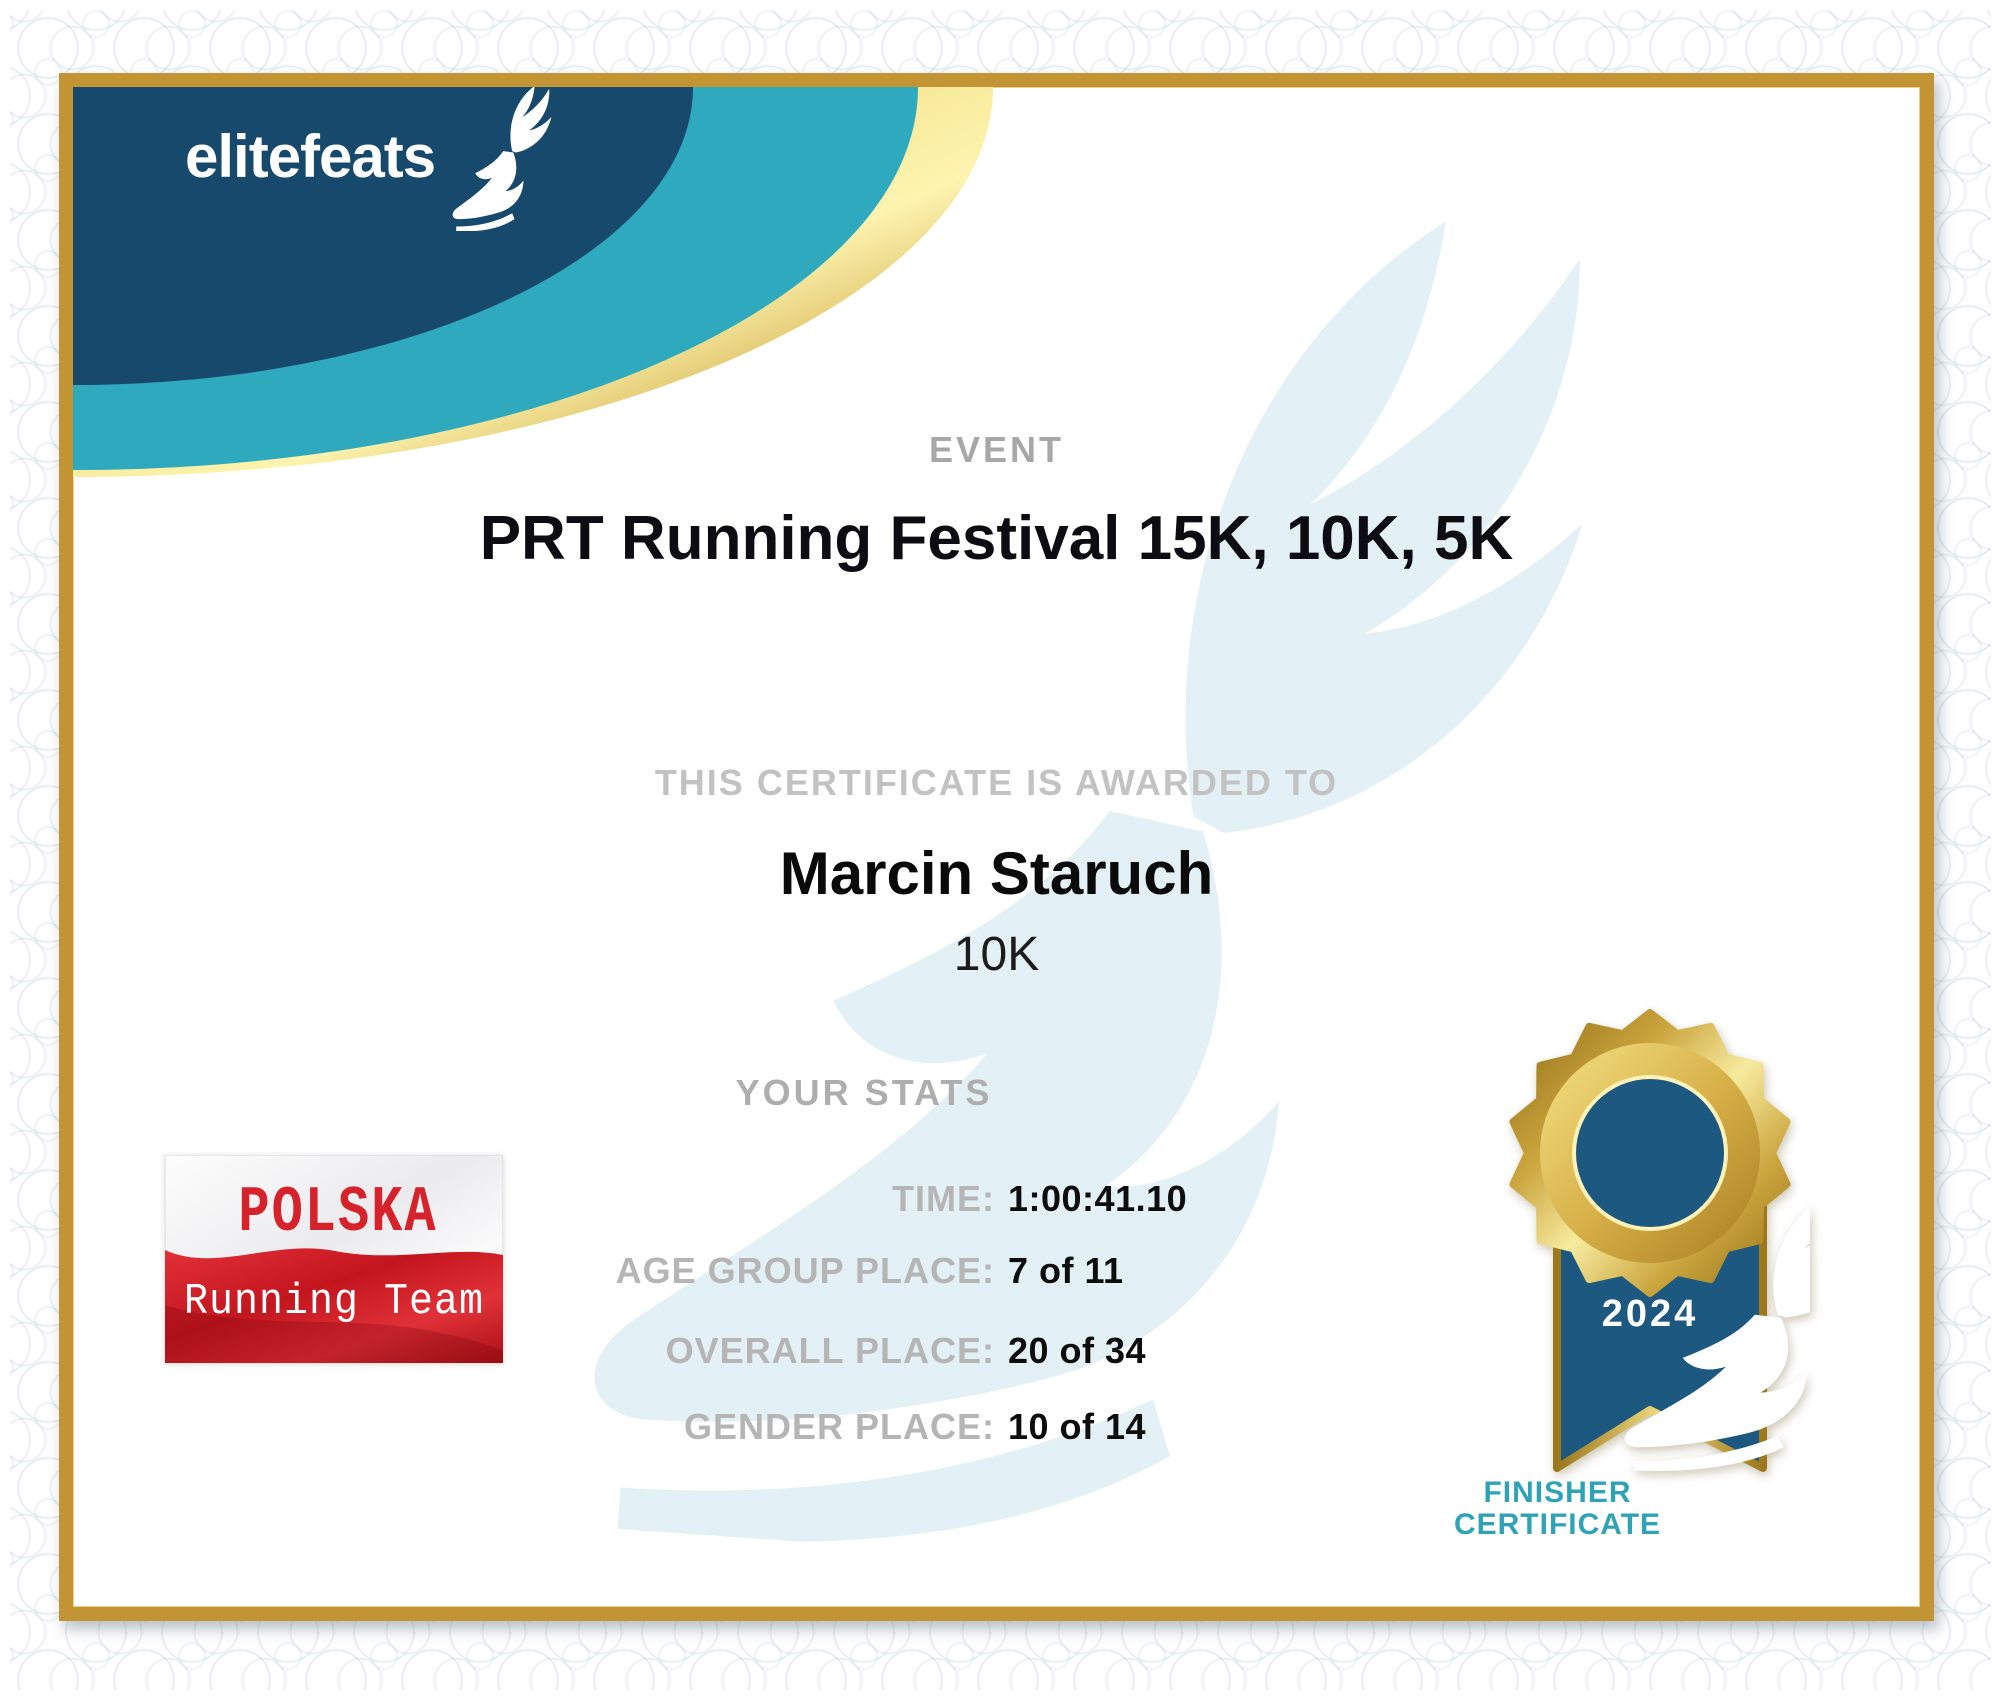 This screenshot has width=2001, height=1700. What do you see at coordinates (1077, 1350) in the screenshot?
I see `stat-value-overall-place: 20 of 34` at bounding box center [1077, 1350].